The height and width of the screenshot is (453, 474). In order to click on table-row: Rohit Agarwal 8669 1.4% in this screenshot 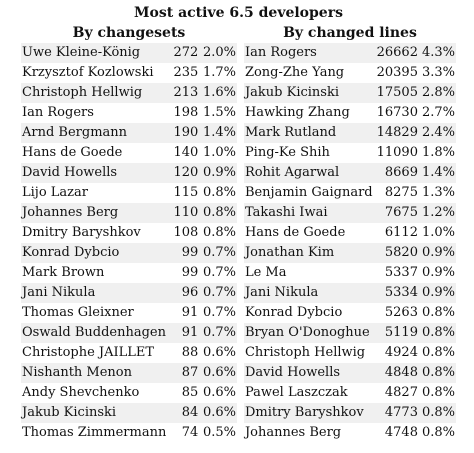, I will do `click(349, 173)`.